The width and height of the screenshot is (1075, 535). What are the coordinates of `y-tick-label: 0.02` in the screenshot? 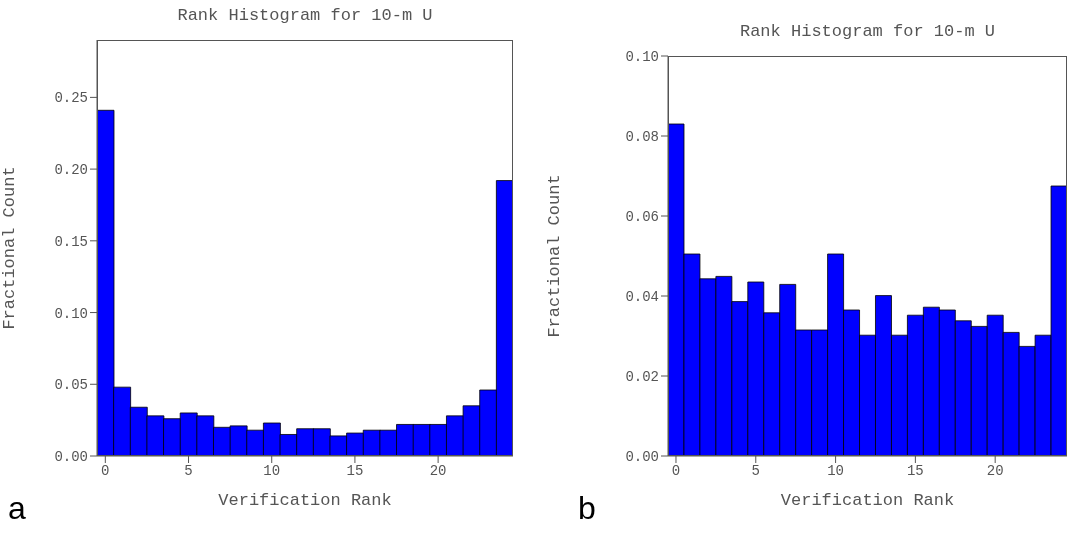 It's located at (642, 376).